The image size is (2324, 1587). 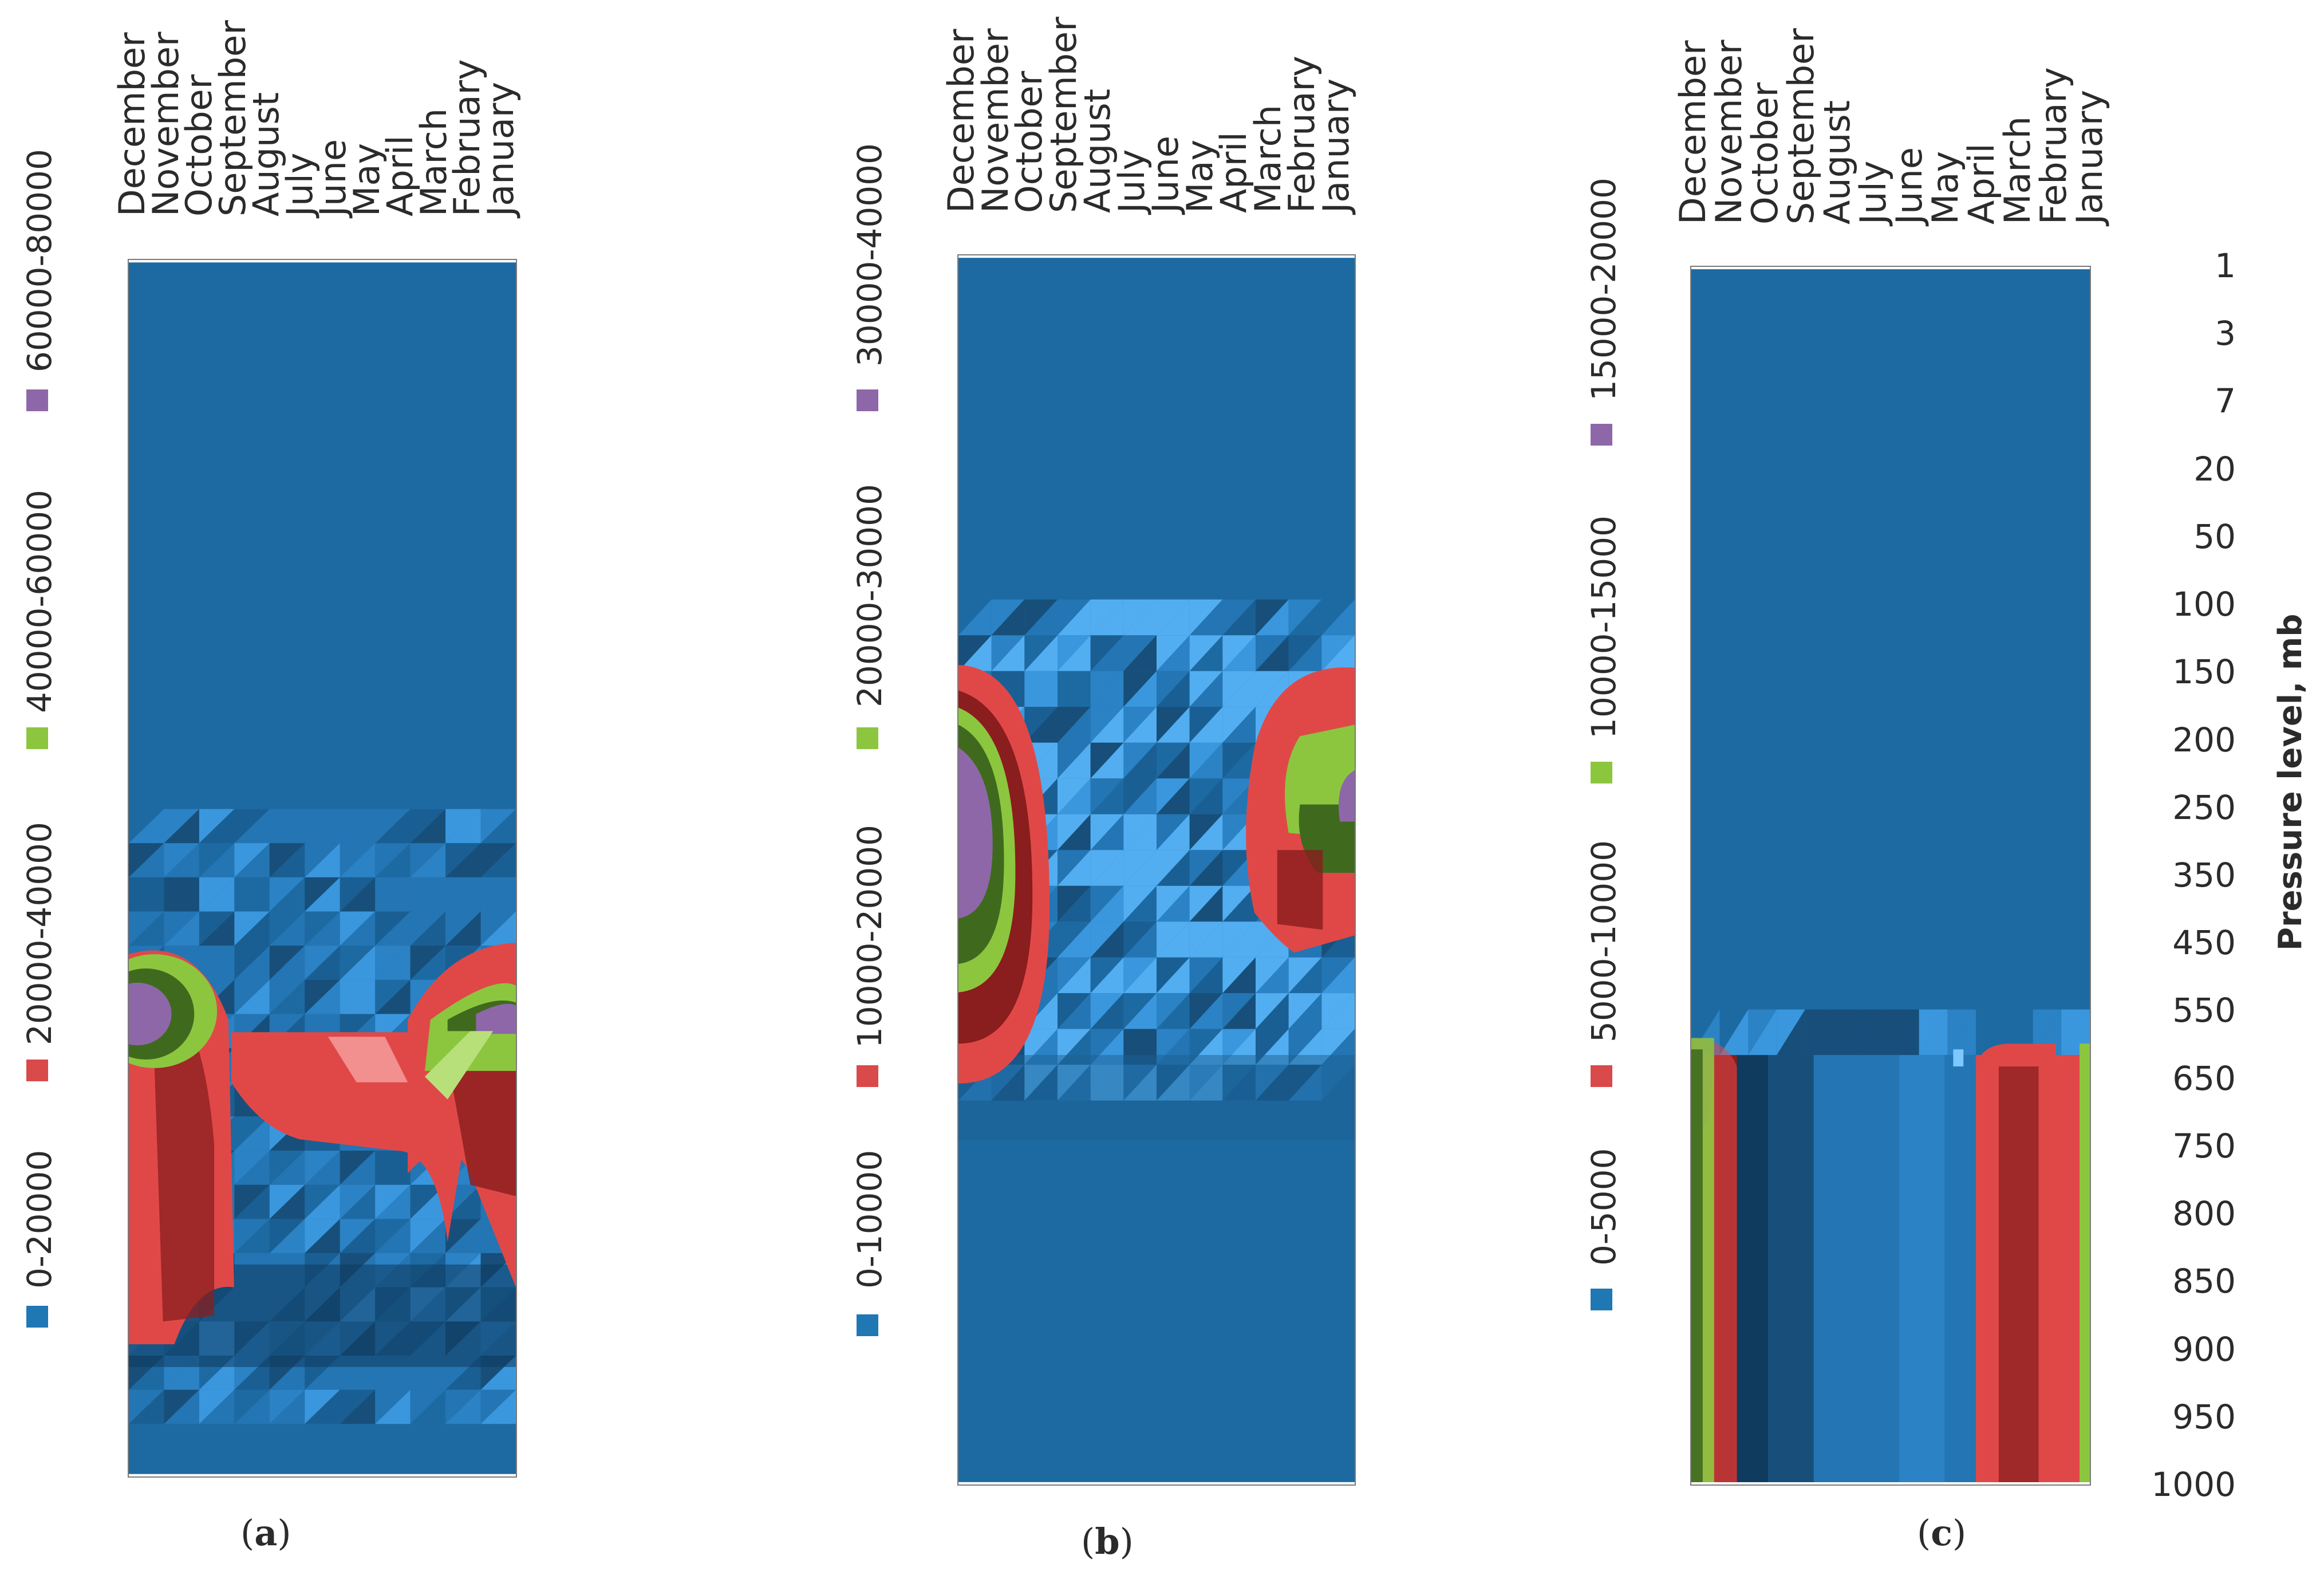 I want to click on month-label-b-february: February, so click(x=1302, y=134).